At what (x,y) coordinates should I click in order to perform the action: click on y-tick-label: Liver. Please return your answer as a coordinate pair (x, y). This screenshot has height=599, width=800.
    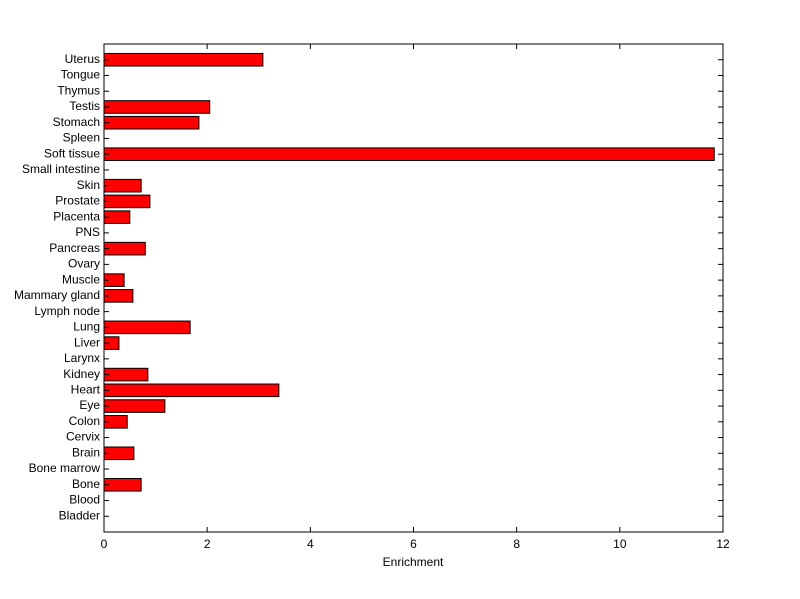
    Looking at the image, I should click on (87, 342).